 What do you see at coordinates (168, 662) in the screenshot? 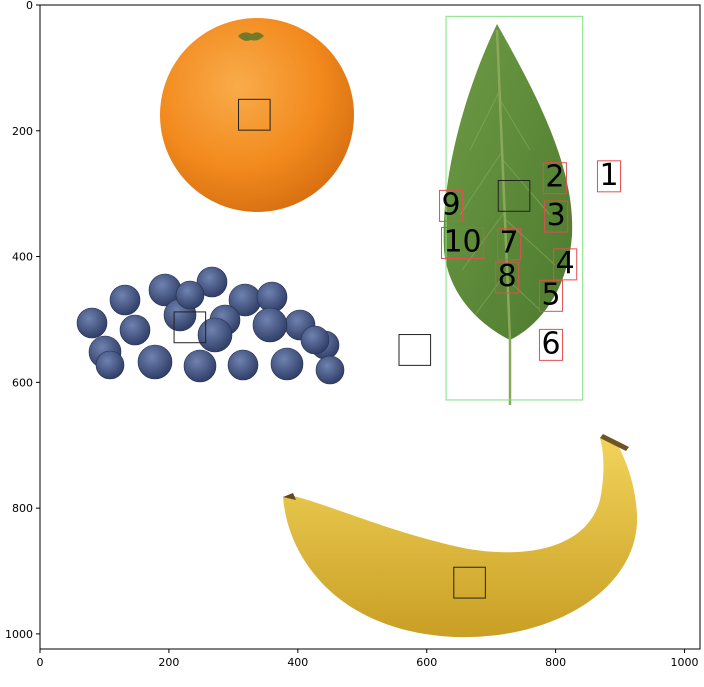
I see `x-tick-label: 200` at bounding box center [168, 662].